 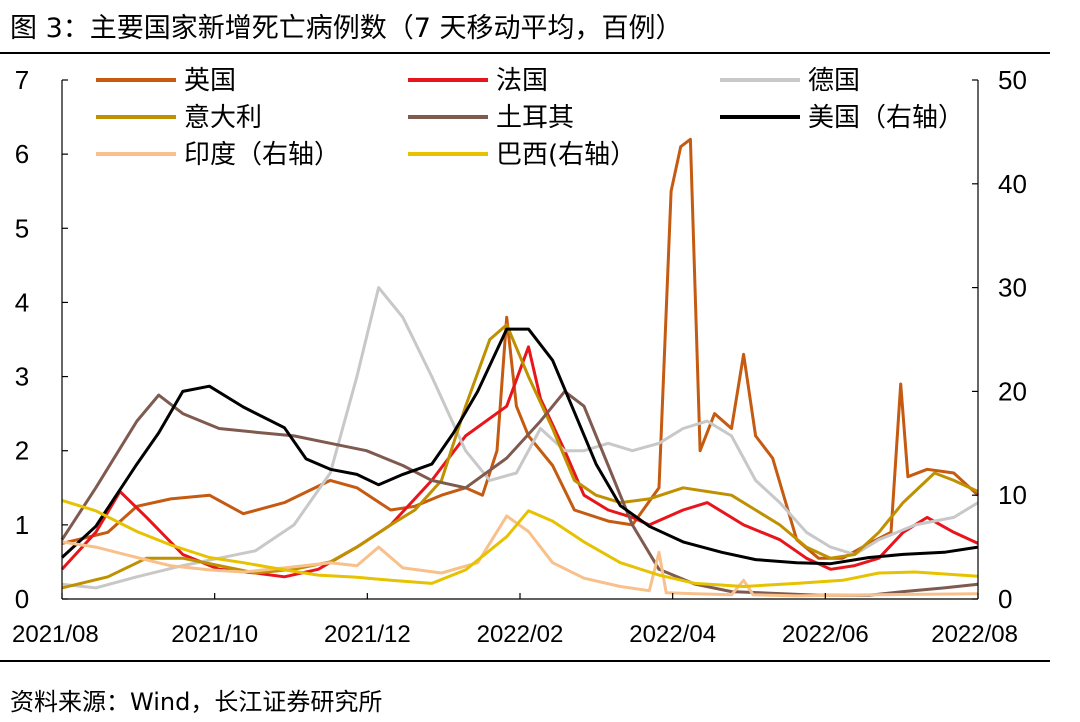 What do you see at coordinates (22, 451) in the screenshot?
I see `left-tick-label-2: 2` at bounding box center [22, 451].